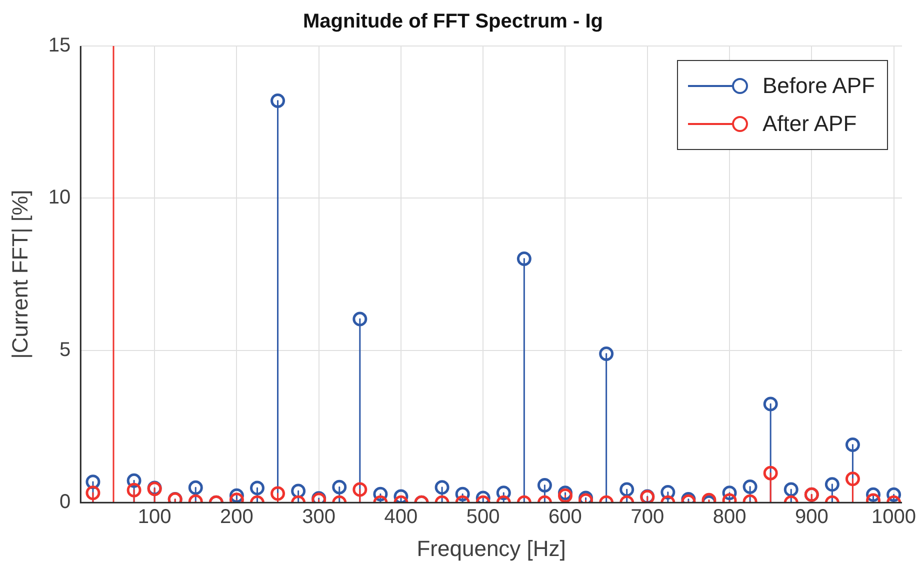 The width and height of the screenshot is (924, 571). What do you see at coordinates (483, 517) in the screenshot?
I see `x-tick-label: 500` at bounding box center [483, 517].